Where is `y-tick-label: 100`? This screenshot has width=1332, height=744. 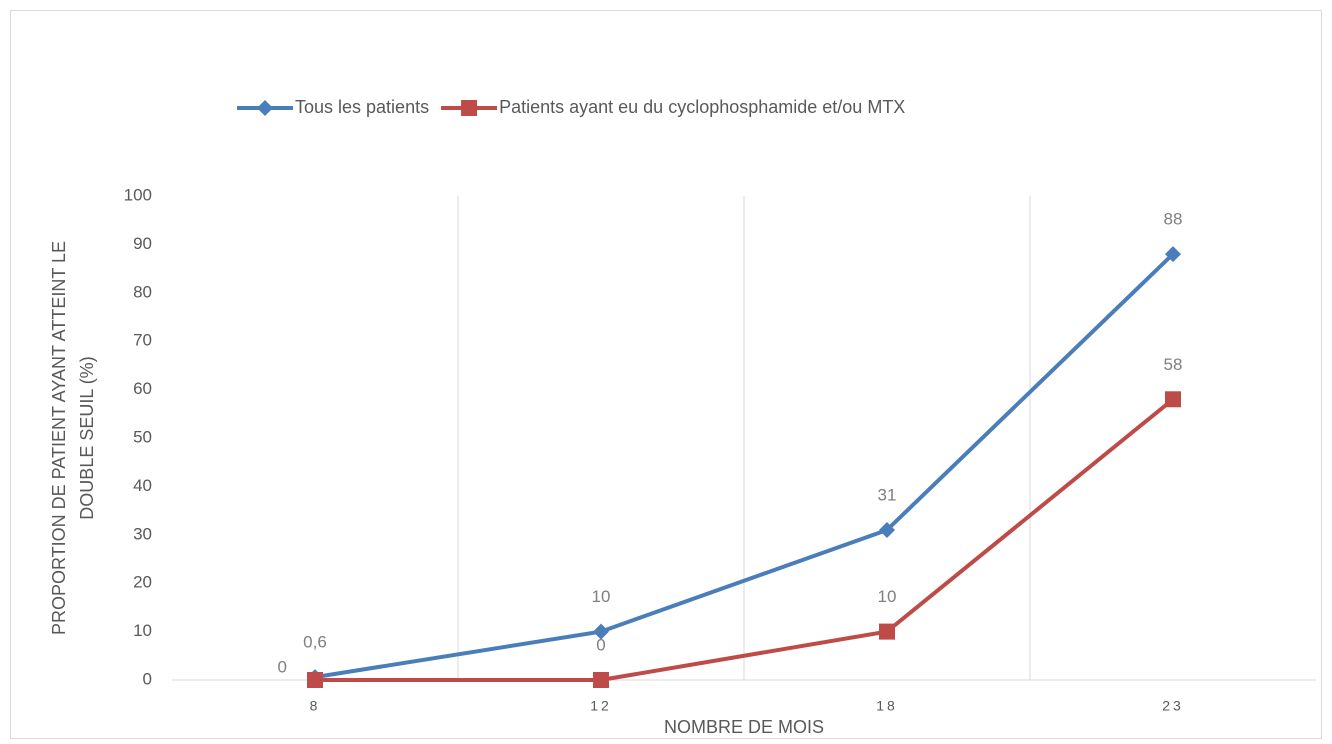
y-tick-label: 100 is located at coordinates (138, 194).